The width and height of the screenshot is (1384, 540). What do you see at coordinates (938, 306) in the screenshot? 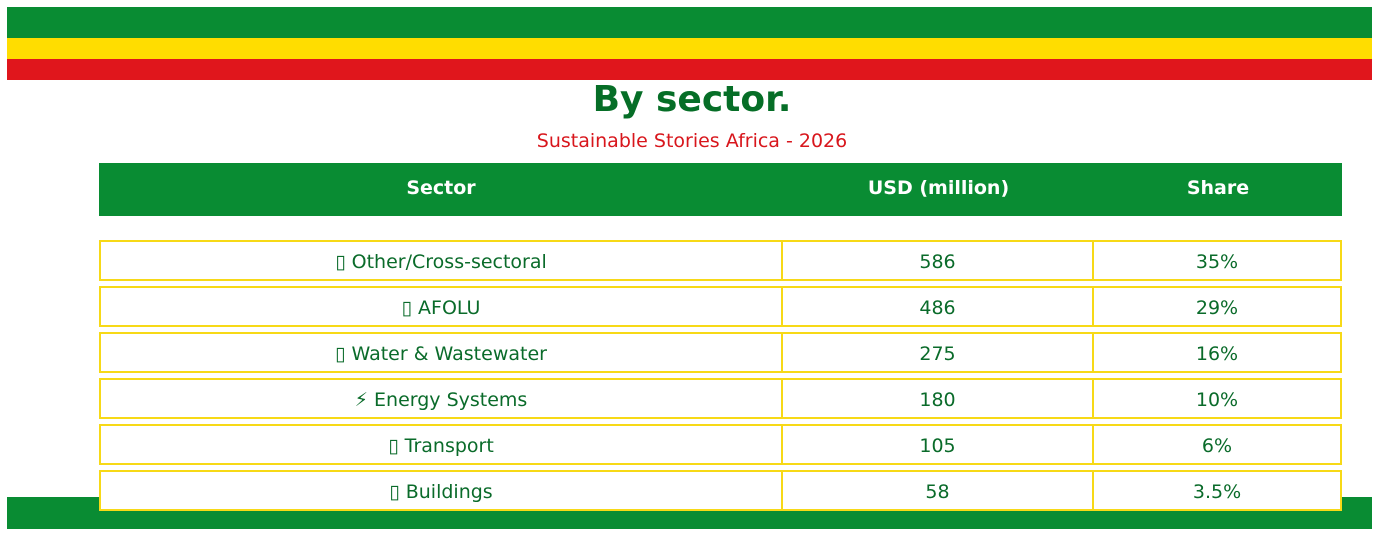
I see `usd-cell: 486` at bounding box center [938, 306].